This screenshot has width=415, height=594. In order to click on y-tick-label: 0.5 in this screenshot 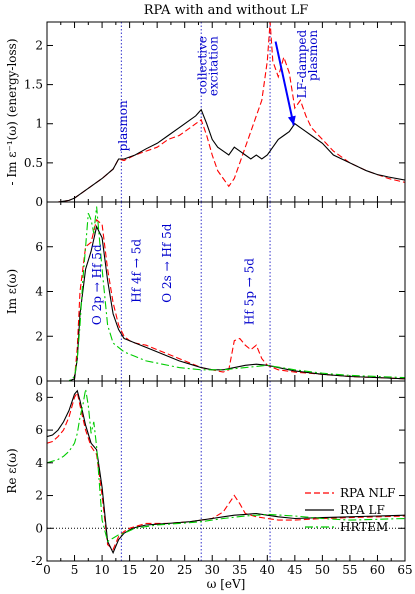, I will do `click(33, 163)`.